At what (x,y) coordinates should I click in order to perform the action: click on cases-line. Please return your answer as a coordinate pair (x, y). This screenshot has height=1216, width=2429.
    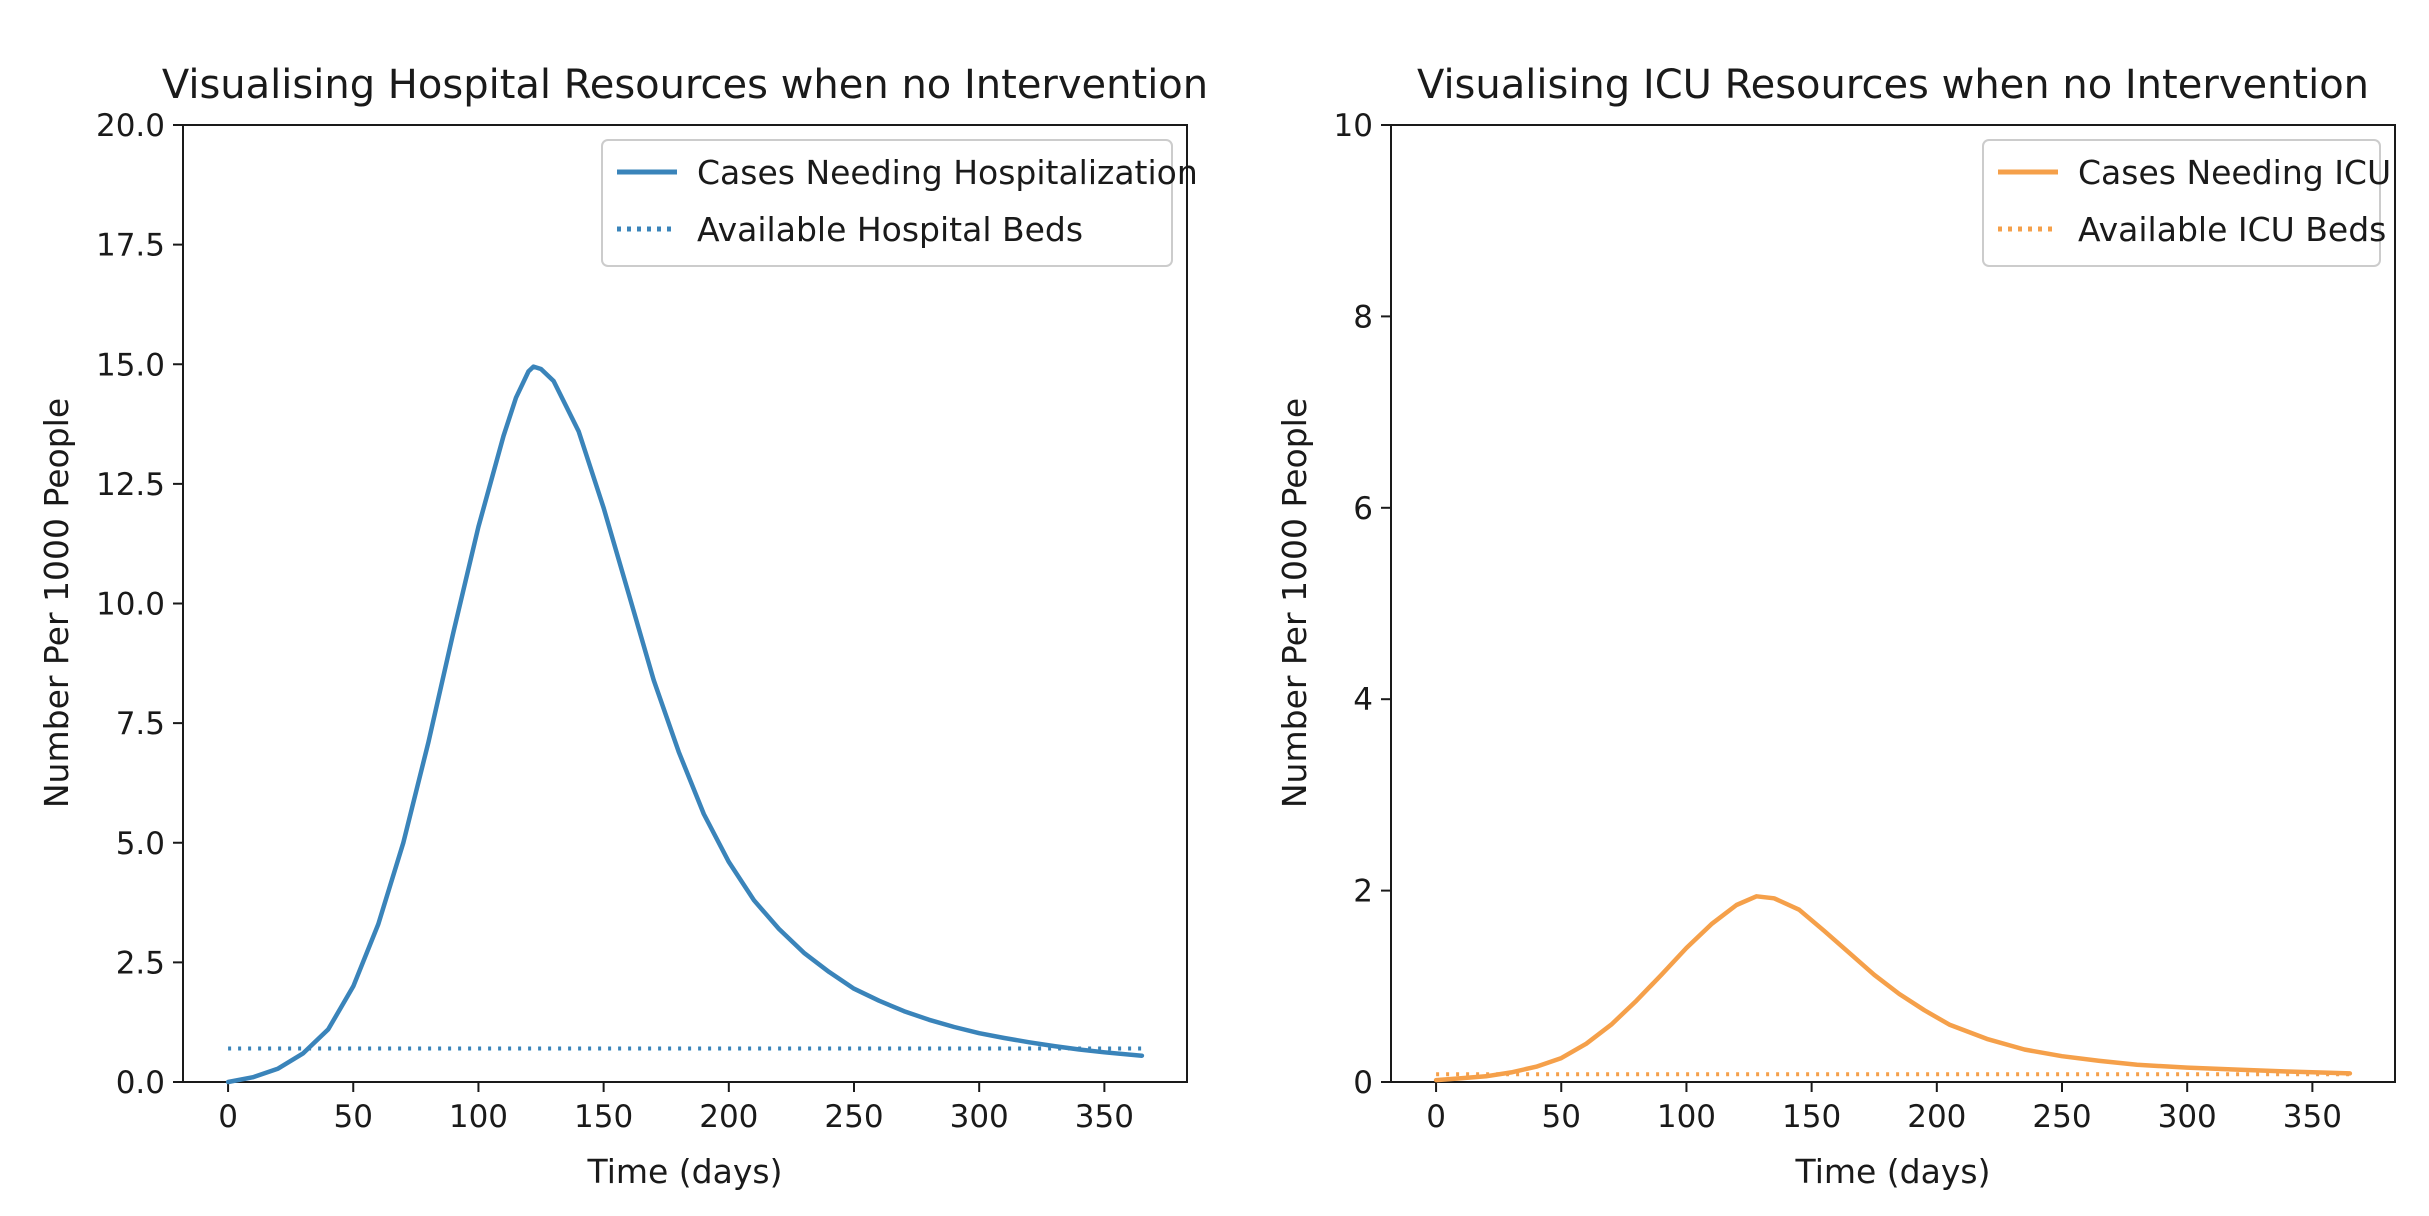
    Looking at the image, I should click on (1893, 988).